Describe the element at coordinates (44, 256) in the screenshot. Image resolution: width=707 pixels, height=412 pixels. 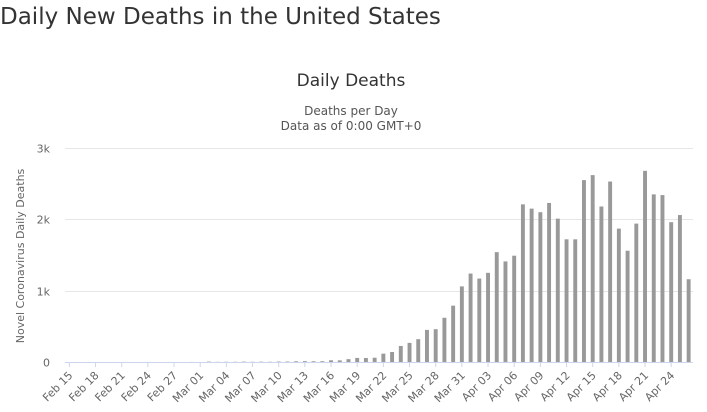
I see `y-tick-labels: 0 1k 2k 3k` at that location.